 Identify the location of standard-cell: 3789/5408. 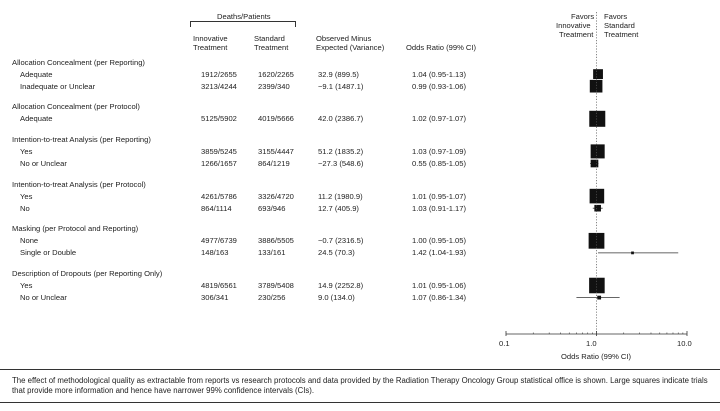
(276, 285).